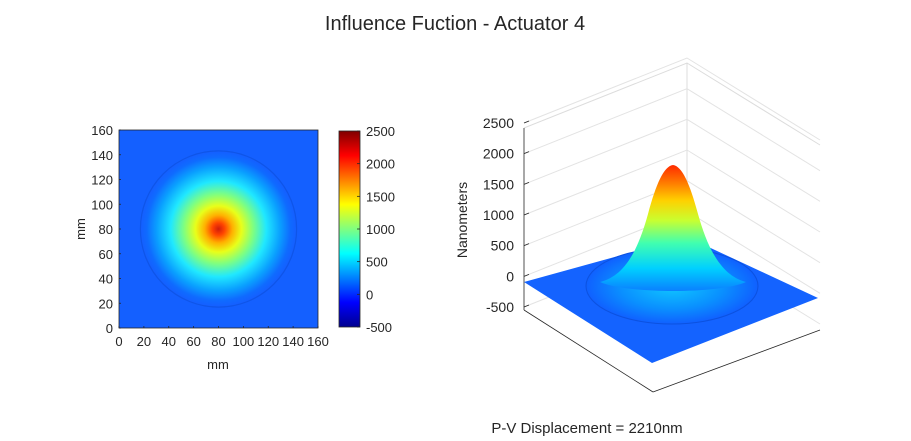  What do you see at coordinates (498, 215) in the screenshot?
I see `surface-z-tick-label: 1000` at bounding box center [498, 215].